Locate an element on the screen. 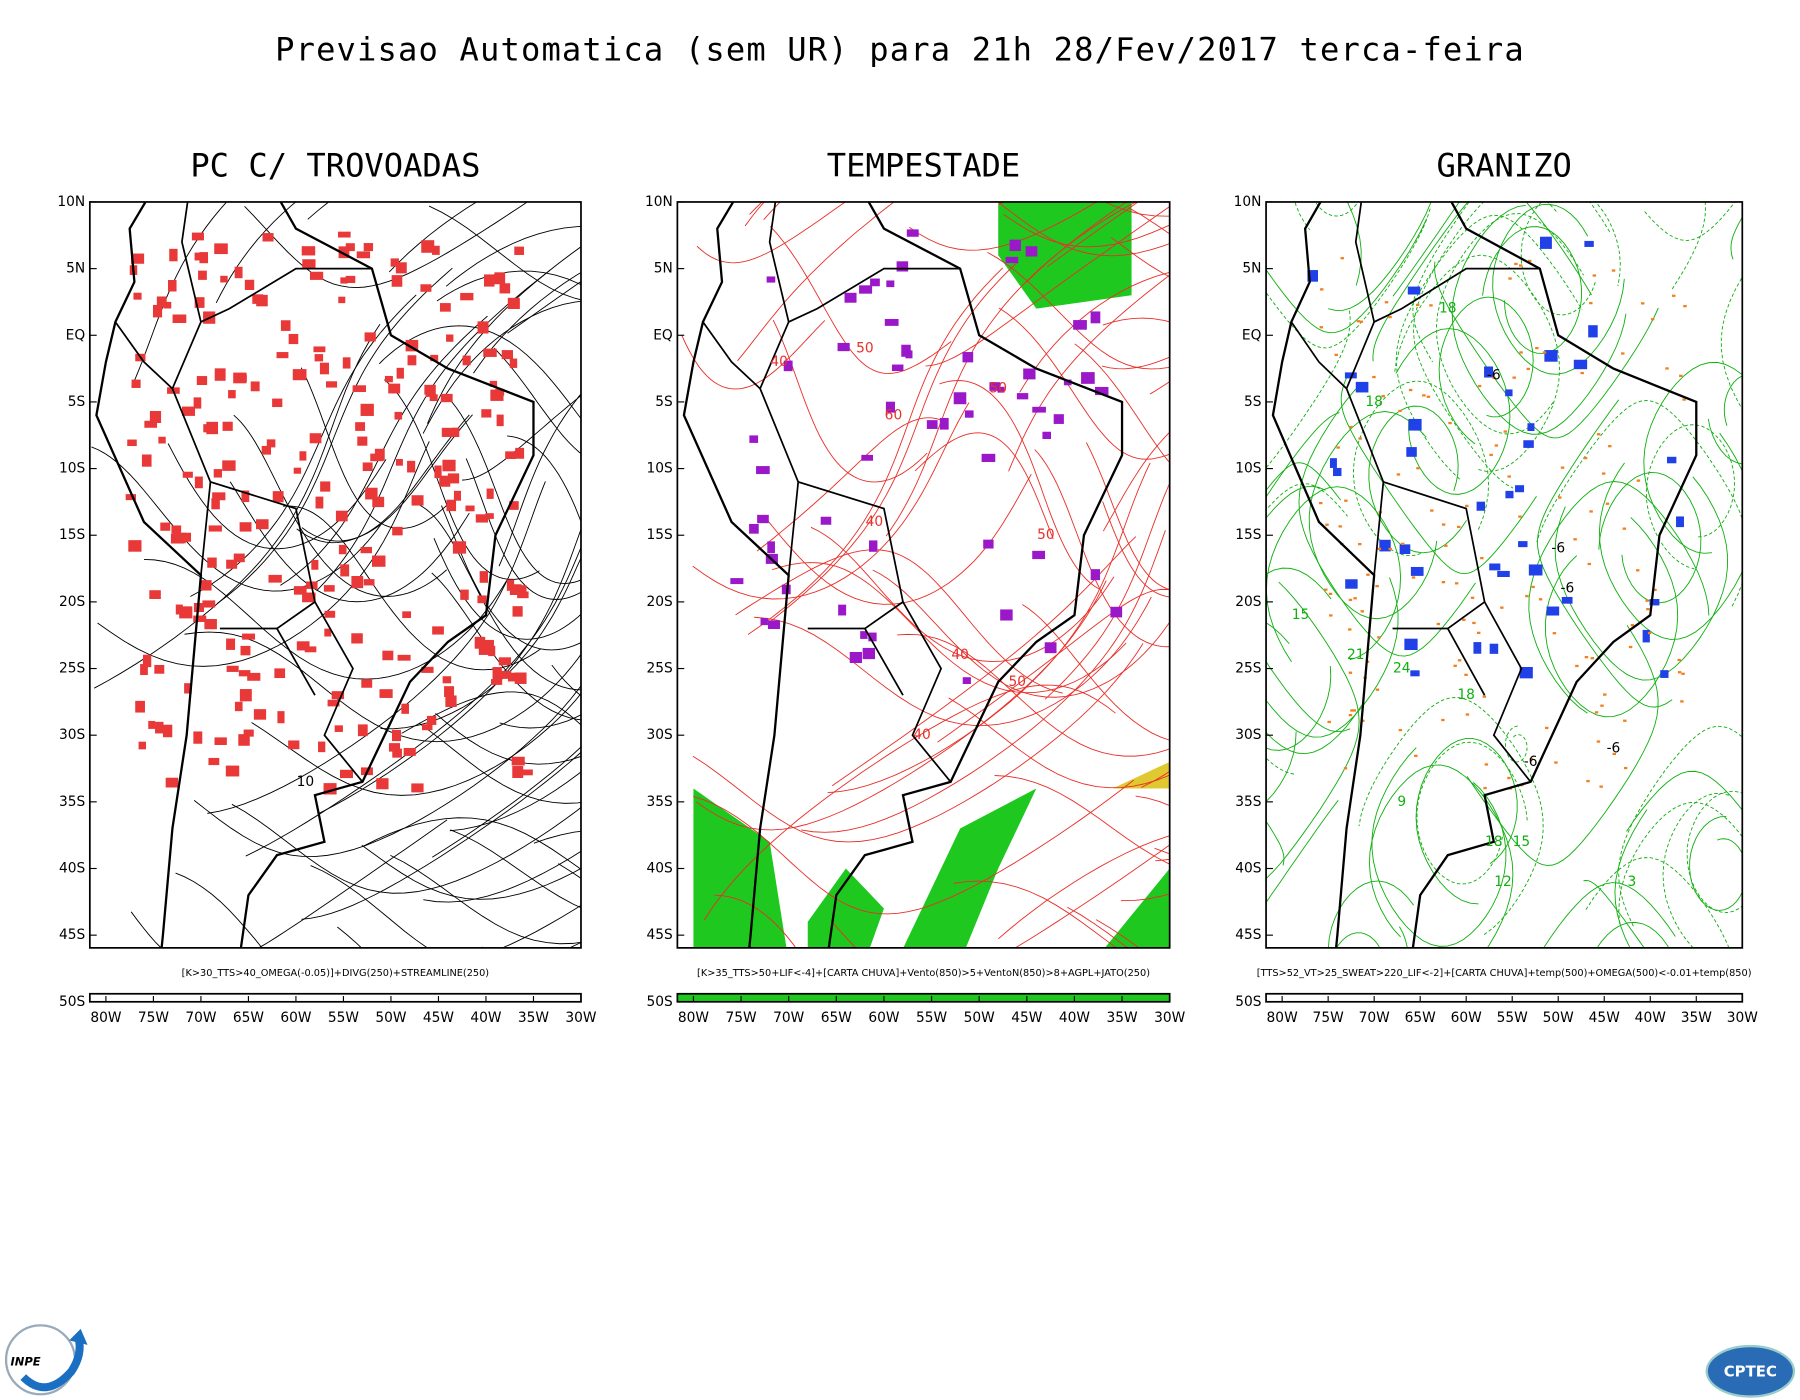 The height and width of the screenshot is (1400, 1800). lon-label: 45W is located at coordinates (1027, 1018).